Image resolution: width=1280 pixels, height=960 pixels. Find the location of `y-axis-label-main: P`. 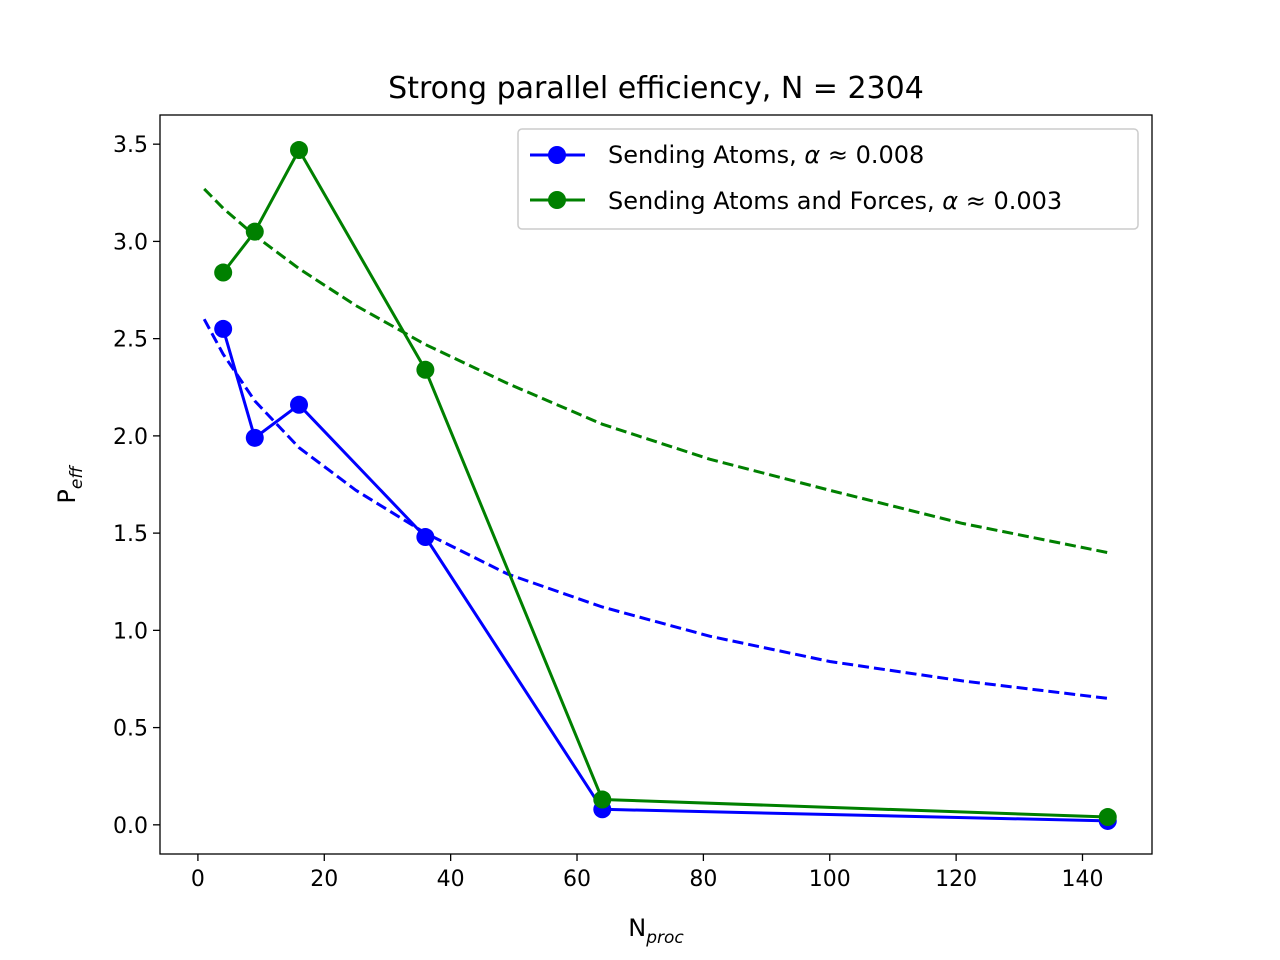

y-axis-label-main: P is located at coordinates (67, 496).